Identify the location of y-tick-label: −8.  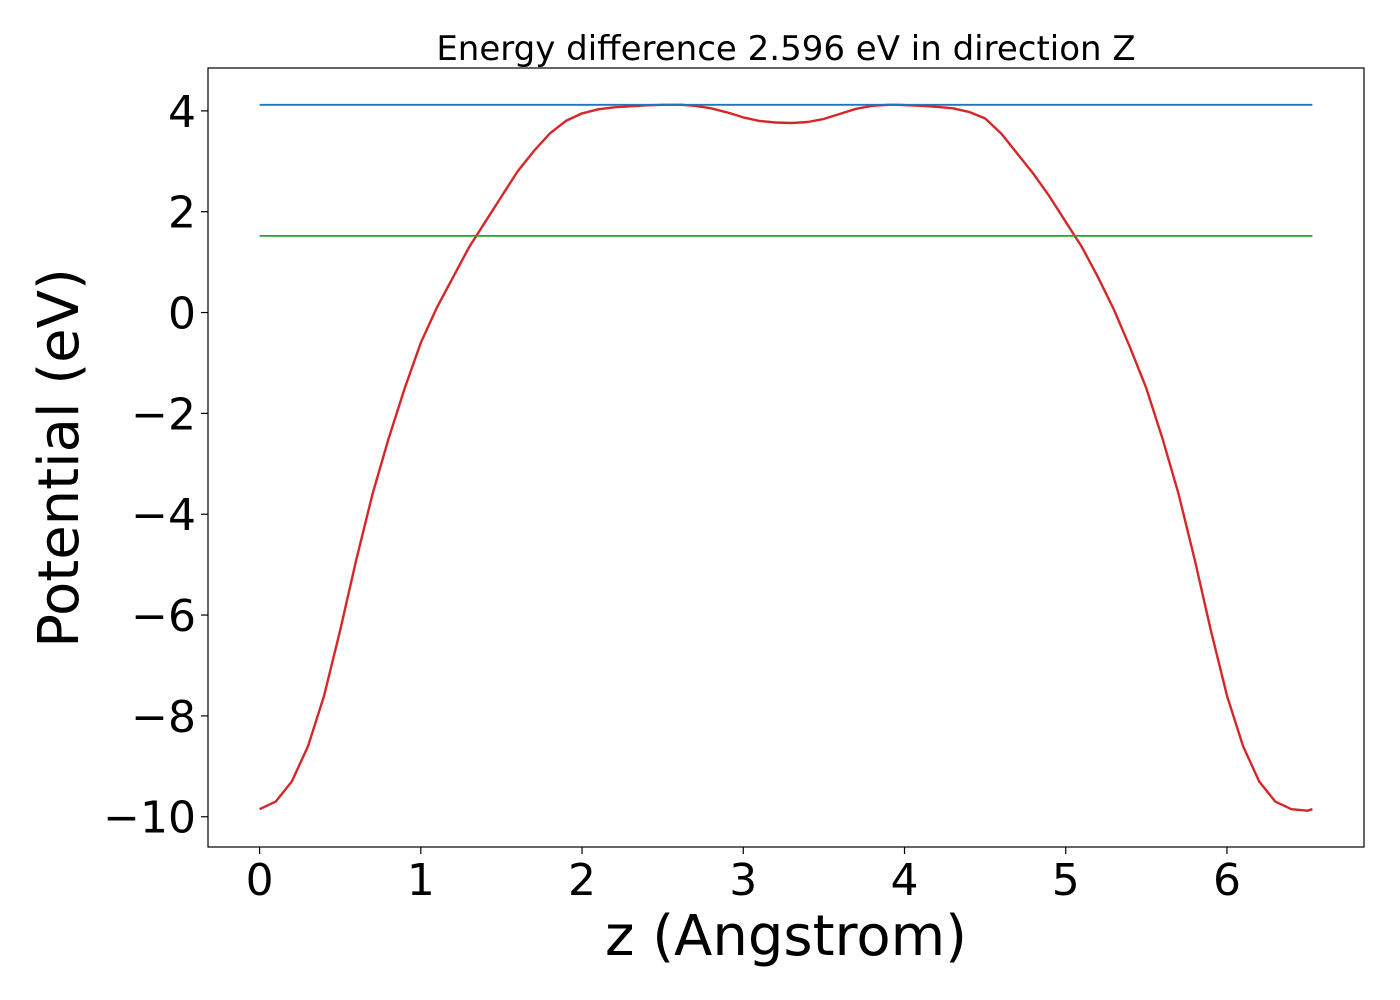
(163, 717).